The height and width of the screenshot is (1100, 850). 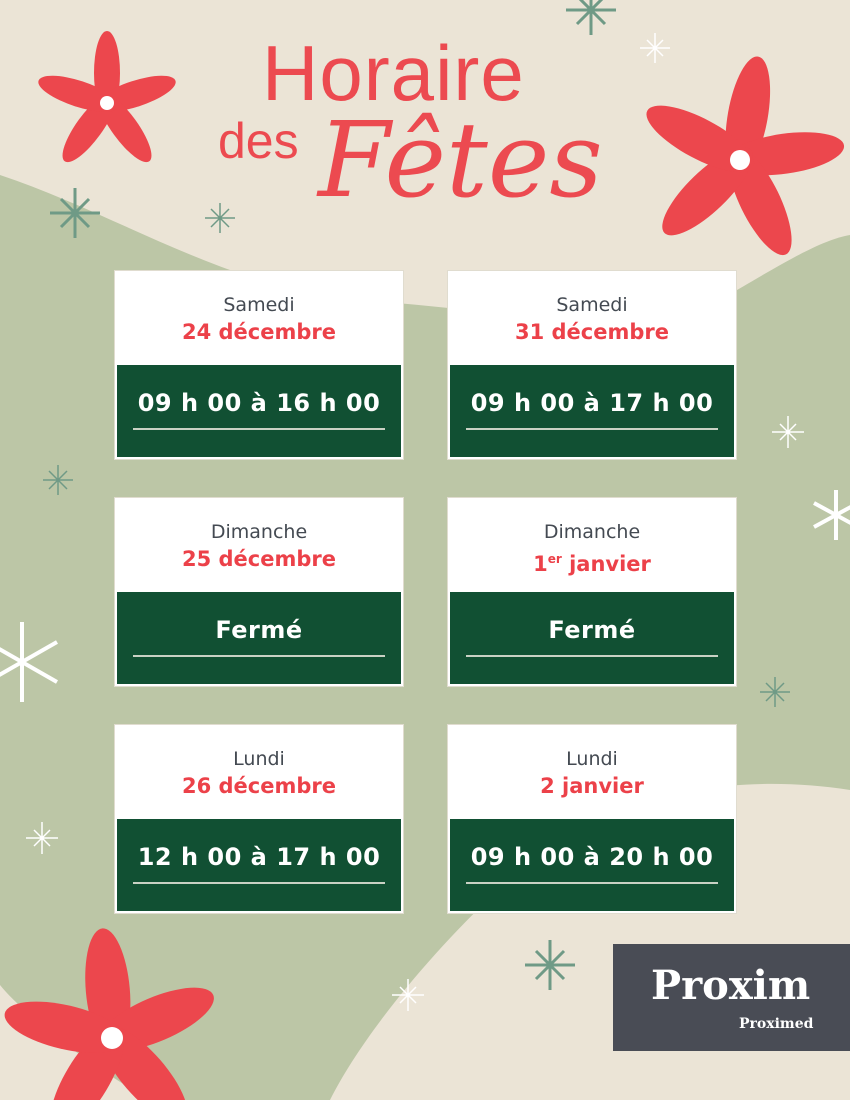 What do you see at coordinates (592, 819) in the screenshot?
I see `schedule-card: Lundi 2 janvier 09 h 00 à 20 h 00` at bounding box center [592, 819].